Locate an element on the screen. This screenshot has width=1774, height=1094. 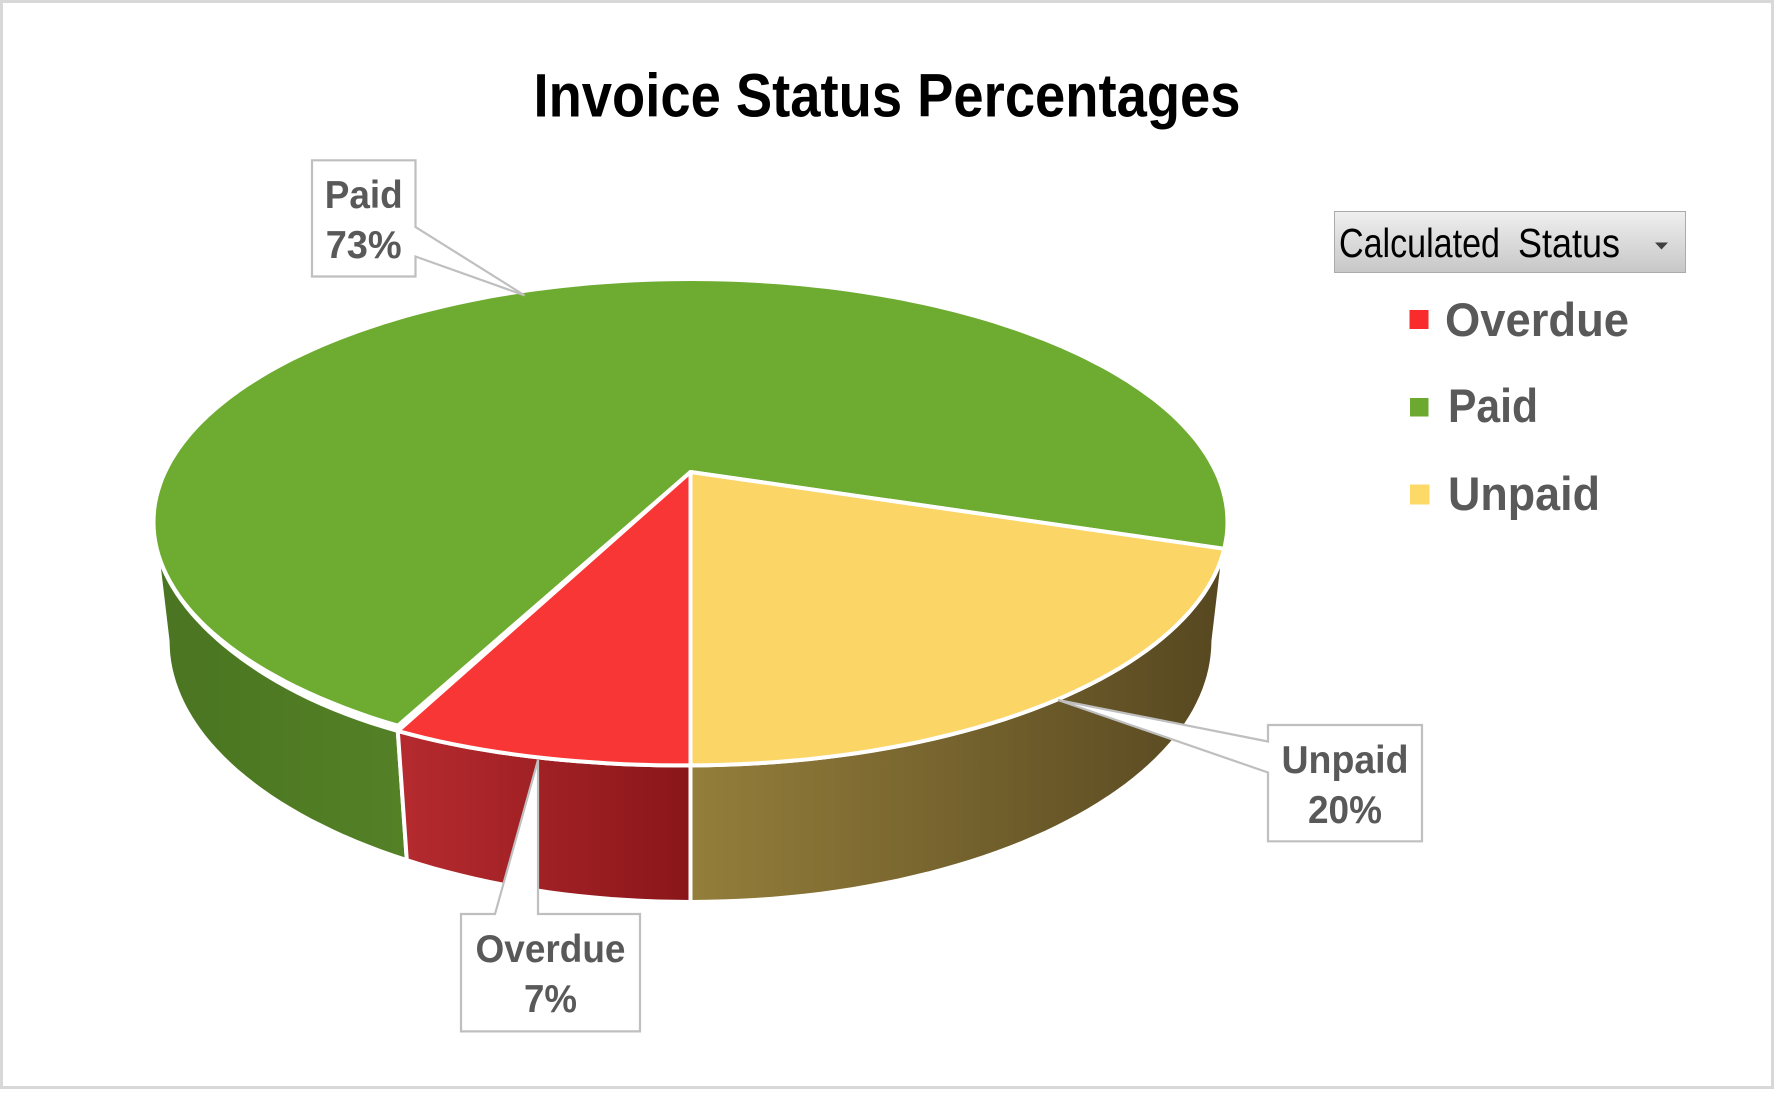
svg-text: 7% is located at coordinates (550, 999).